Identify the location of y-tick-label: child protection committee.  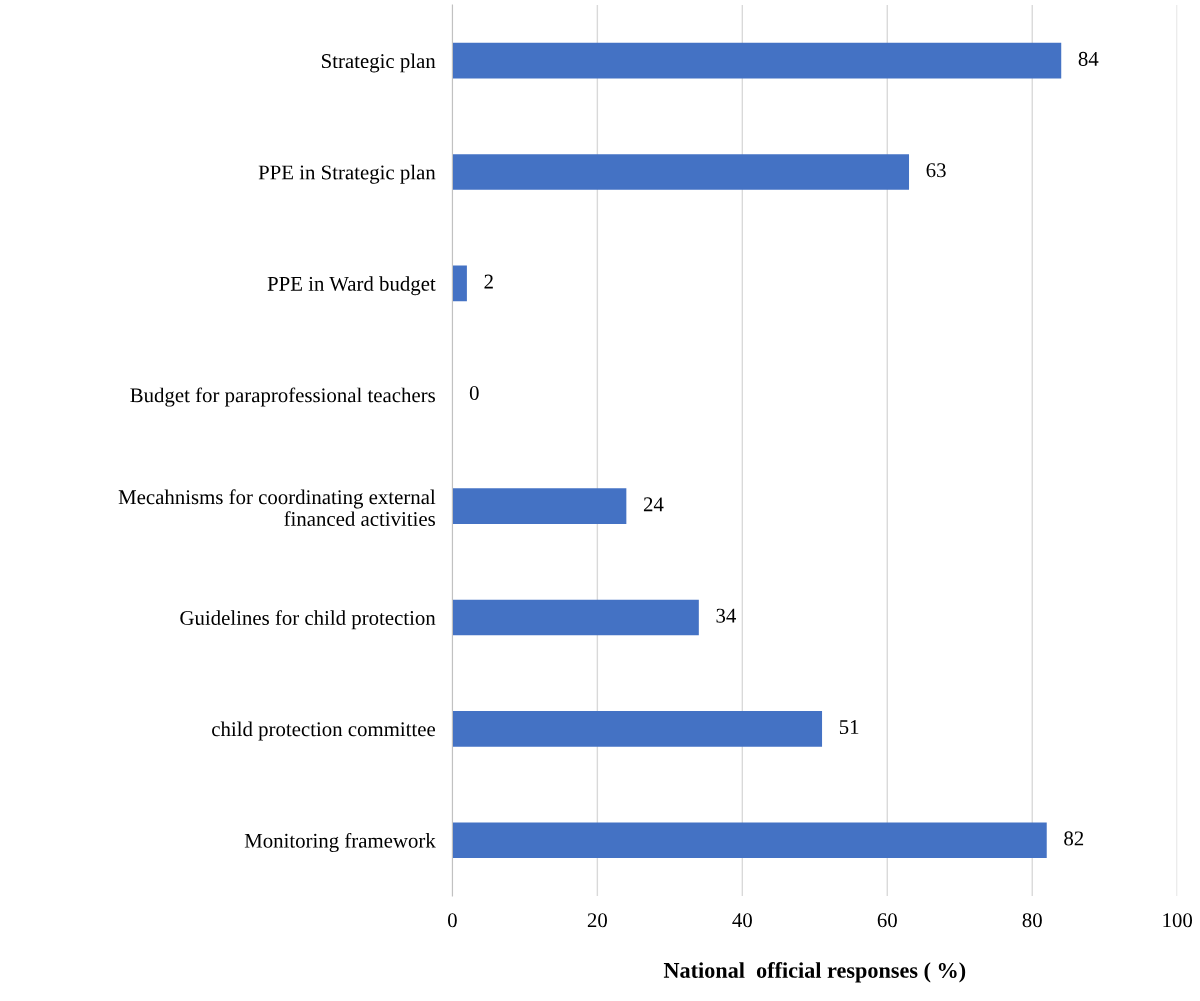
(324, 731).